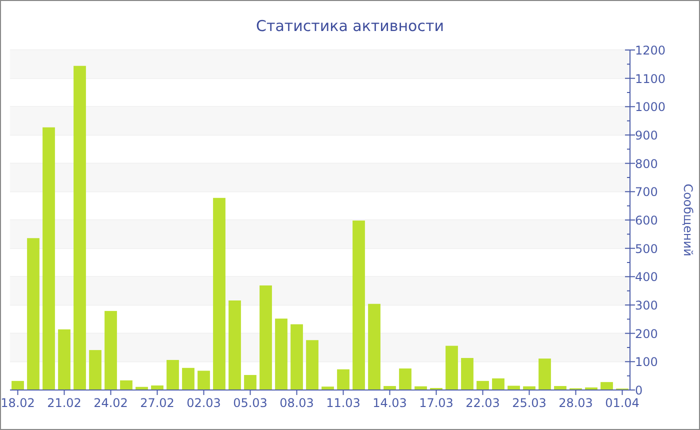 The image size is (700, 430). I want to click on y-tick-label: 100, so click(646, 362).